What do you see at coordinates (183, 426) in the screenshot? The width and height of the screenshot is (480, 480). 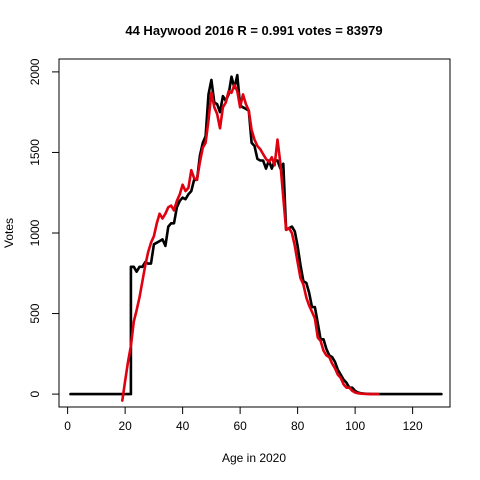 I see `x-tick-label: 40` at bounding box center [183, 426].